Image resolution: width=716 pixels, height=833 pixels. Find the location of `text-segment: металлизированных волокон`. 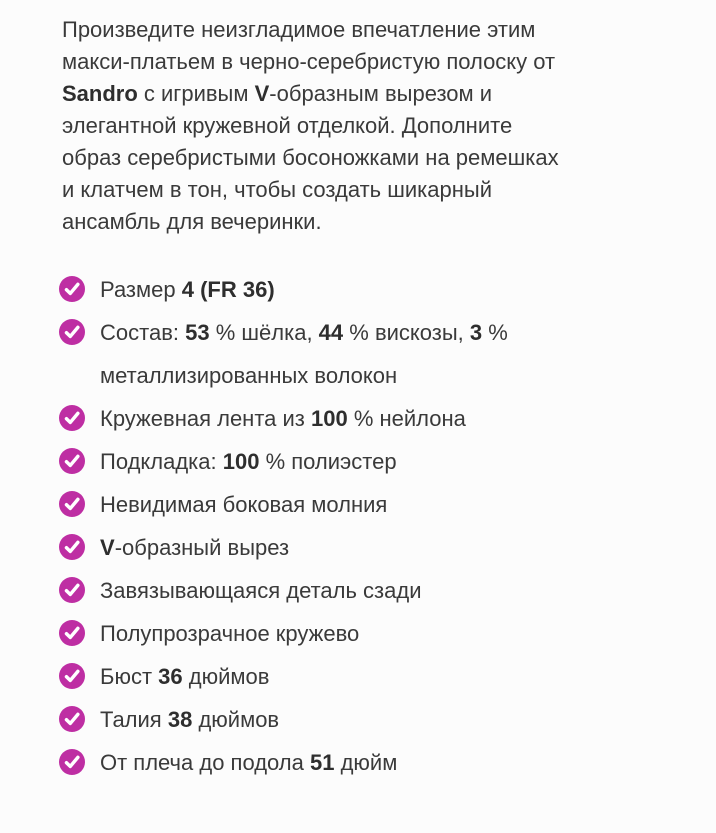

text-segment: металлизированных волокон is located at coordinates (249, 375).